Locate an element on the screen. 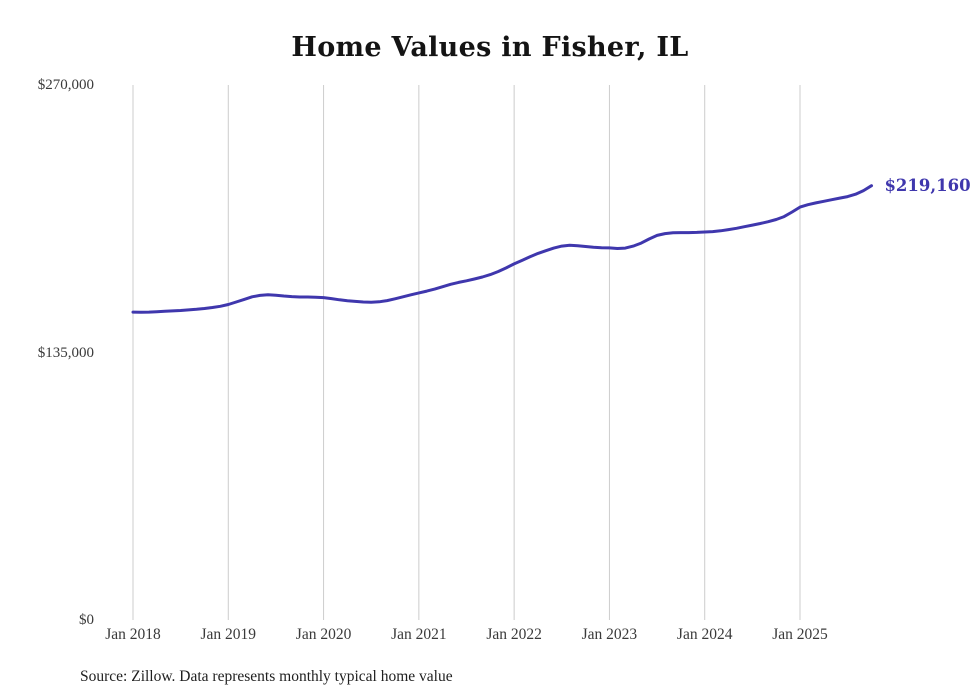 This screenshot has height=699, width=980. chart-title: Home Values in Fisher, IL is located at coordinates (490, 47).